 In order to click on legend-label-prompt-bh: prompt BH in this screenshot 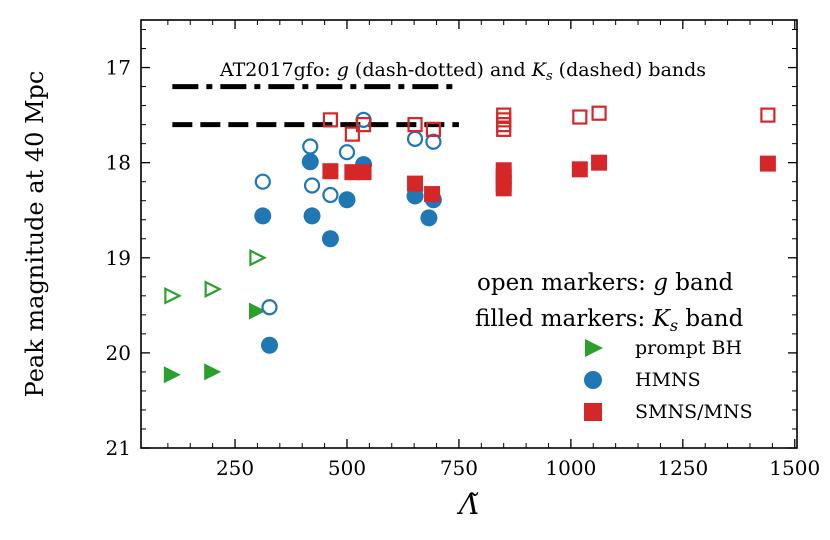, I will do `click(688, 348)`.